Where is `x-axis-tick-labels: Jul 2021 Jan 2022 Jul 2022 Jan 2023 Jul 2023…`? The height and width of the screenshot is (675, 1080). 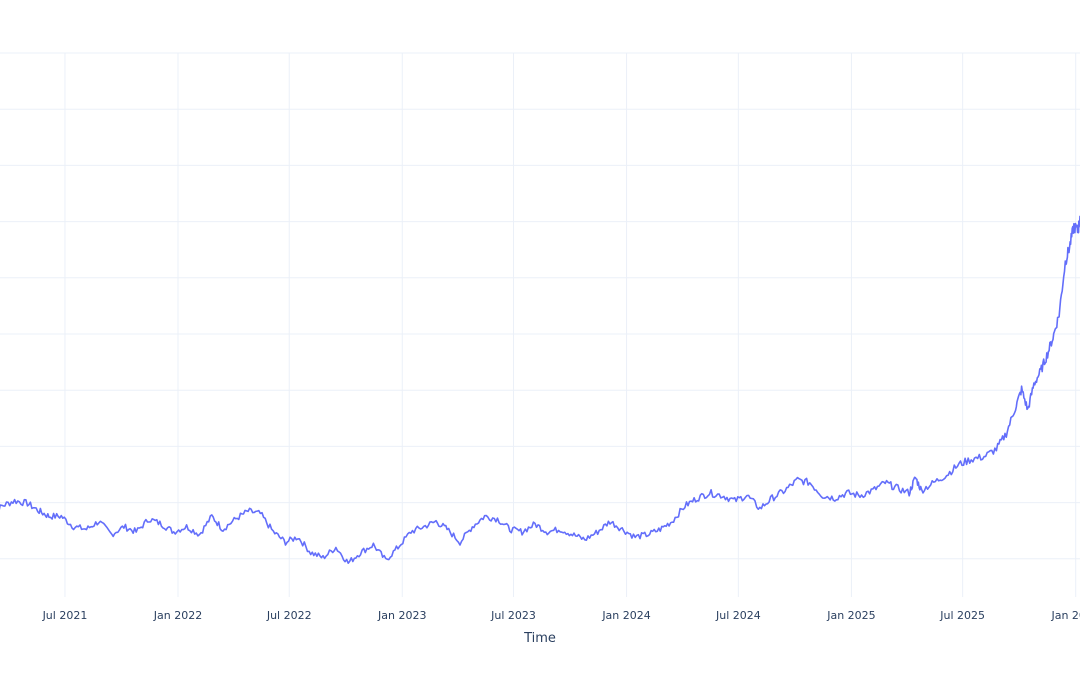
x-axis-tick-labels: Jul 2021 Jan 2022 Jul 2022 Jan 2023 Jul 2023… is located at coordinates (561, 615).